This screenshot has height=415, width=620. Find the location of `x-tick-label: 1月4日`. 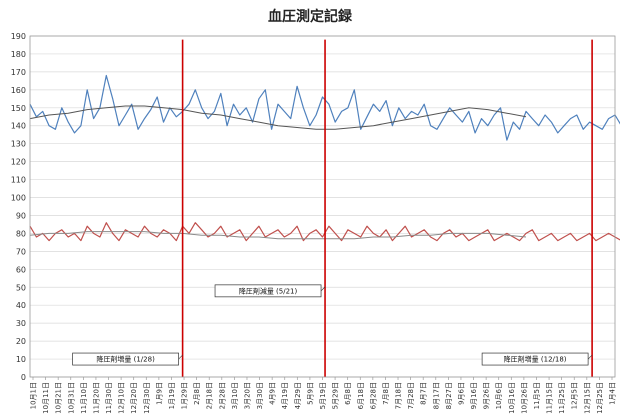

x-tick-label: 1月4日 is located at coordinates (613, 393).